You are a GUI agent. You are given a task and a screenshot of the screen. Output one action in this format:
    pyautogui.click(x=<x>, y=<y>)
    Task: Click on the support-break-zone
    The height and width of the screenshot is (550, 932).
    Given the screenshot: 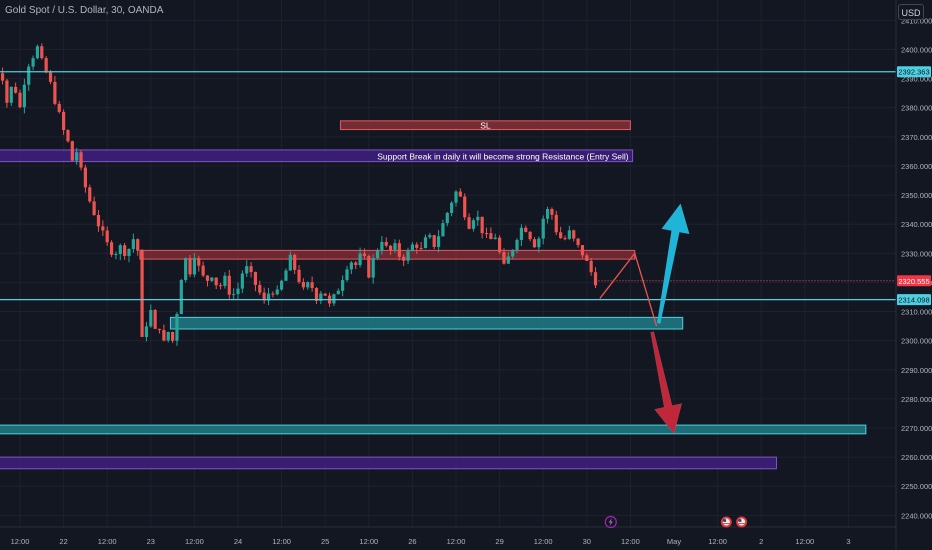 What is the action you would take?
    pyautogui.click(x=317, y=156)
    